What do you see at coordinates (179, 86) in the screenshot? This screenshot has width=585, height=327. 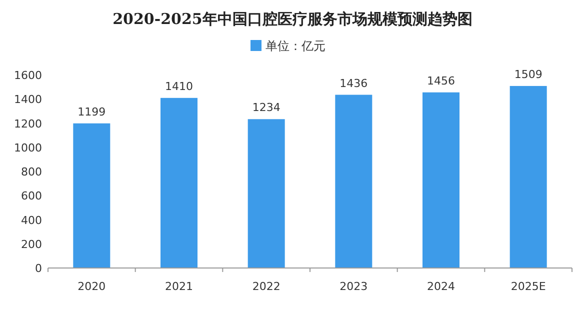 I see `data-label: 1410` at bounding box center [179, 86].